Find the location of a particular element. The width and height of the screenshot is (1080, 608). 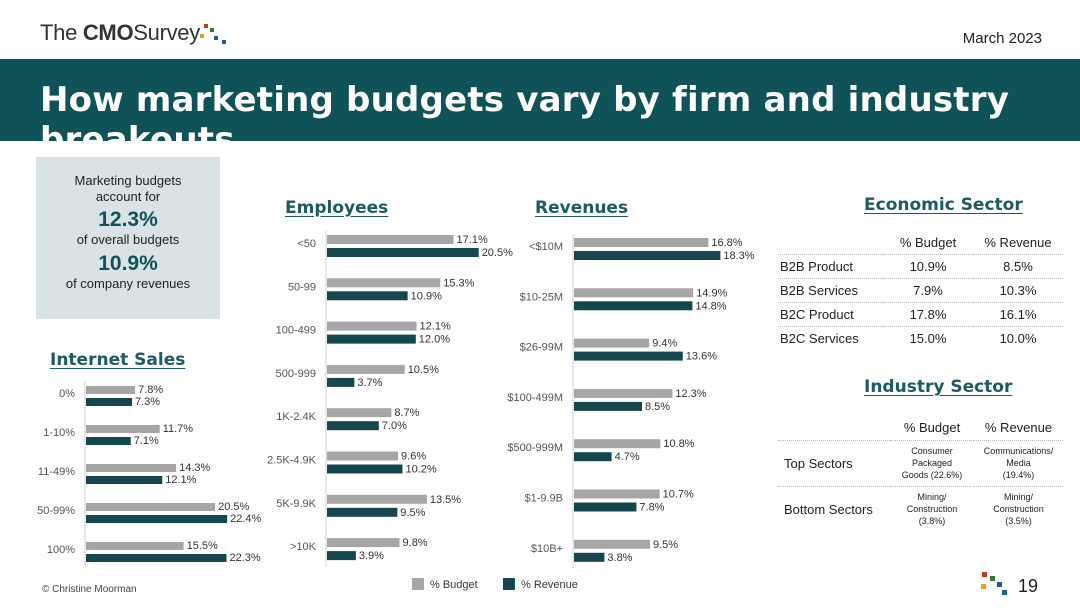

budget-value-label: 9.6% is located at coordinates (413, 457).